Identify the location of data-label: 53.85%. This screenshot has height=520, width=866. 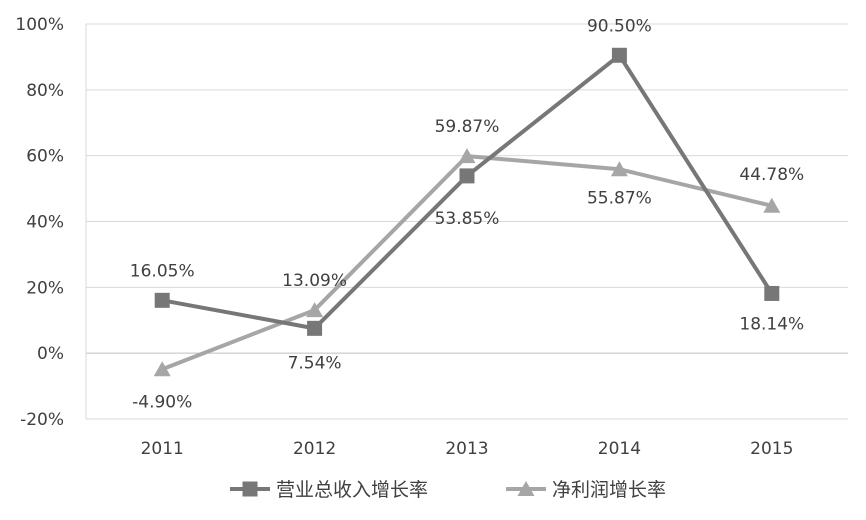
(467, 219).